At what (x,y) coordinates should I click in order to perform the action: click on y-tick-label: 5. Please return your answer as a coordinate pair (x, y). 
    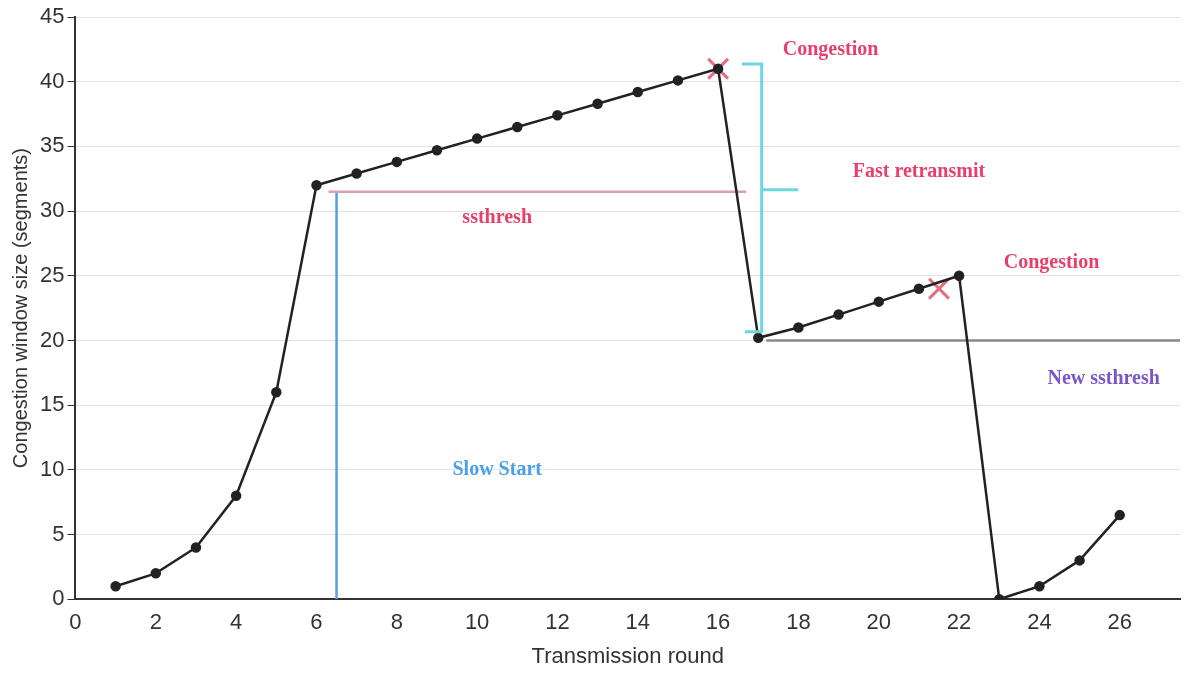
    Looking at the image, I should click on (58, 533).